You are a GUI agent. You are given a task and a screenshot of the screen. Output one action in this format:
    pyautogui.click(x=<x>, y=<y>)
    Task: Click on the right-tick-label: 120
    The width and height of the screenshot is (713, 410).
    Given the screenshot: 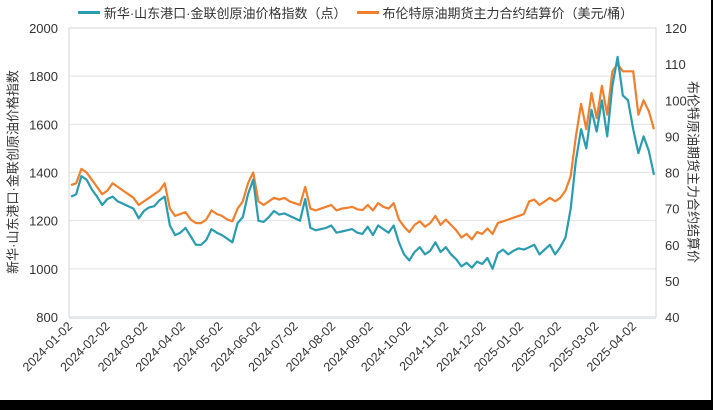 What is the action you would take?
    pyautogui.click(x=676, y=28)
    